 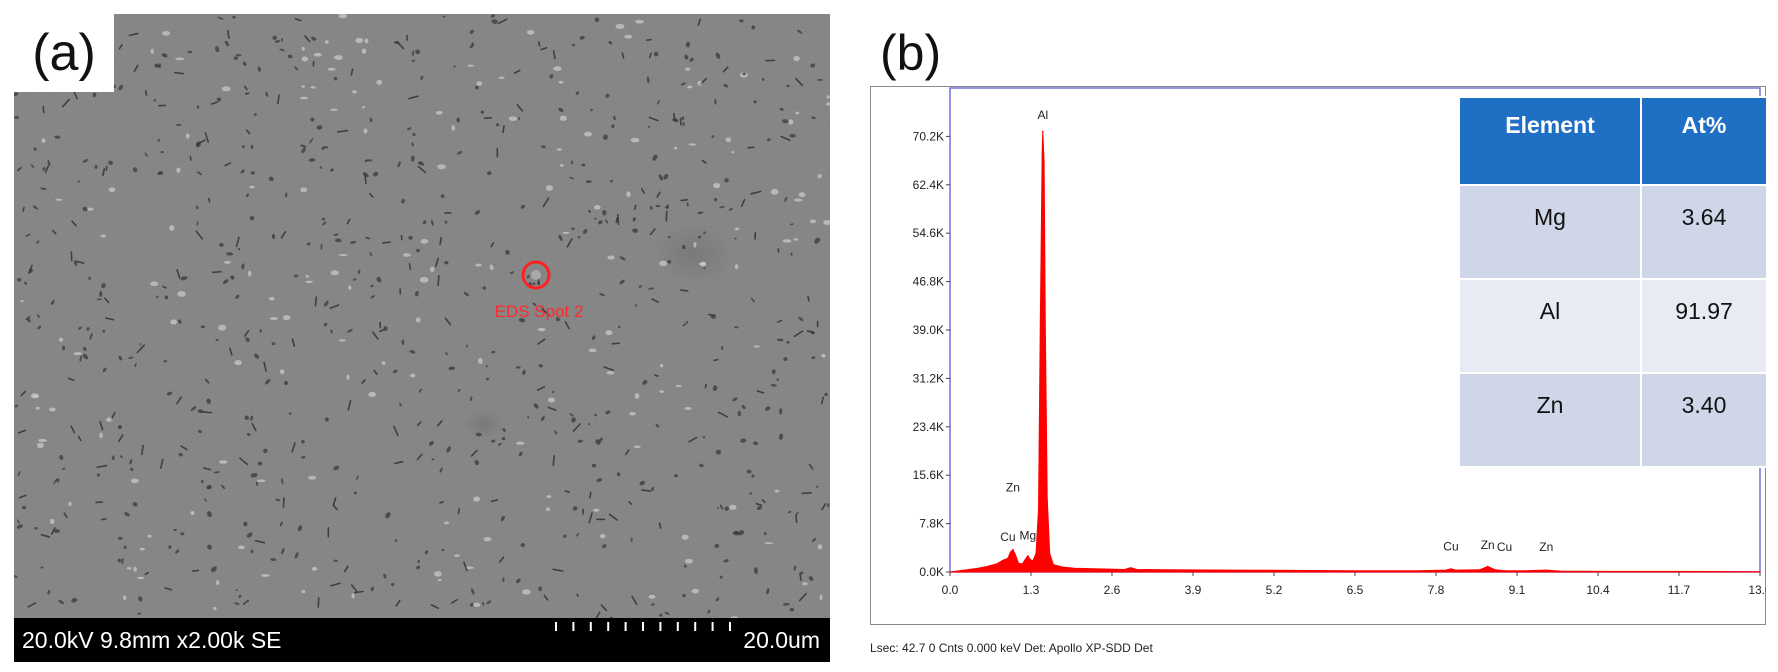 What do you see at coordinates (928, 233) in the screenshot?
I see `y-tick-label: 54.6K` at bounding box center [928, 233].